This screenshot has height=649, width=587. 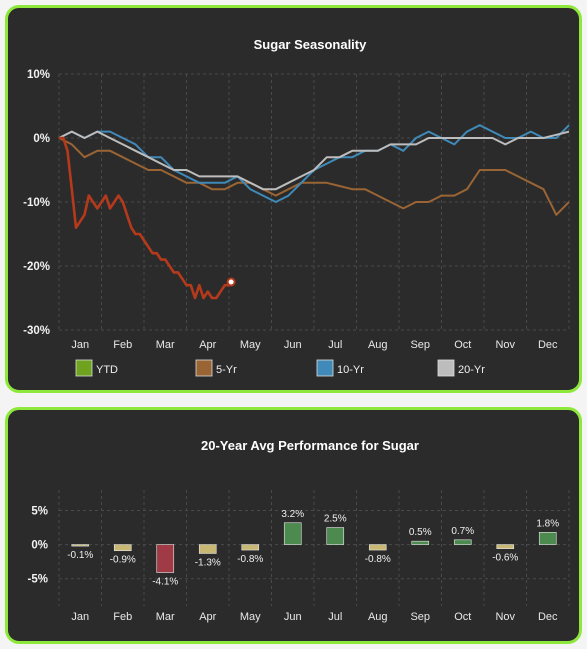 What do you see at coordinates (335, 536) in the screenshot?
I see `bar-jul` at bounding box center [335, 536].